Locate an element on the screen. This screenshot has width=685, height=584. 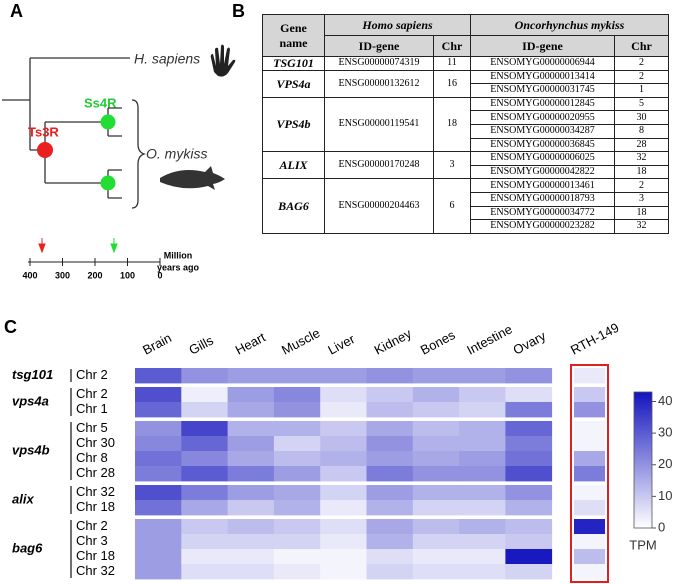
table-row: Gene name Homo sapiens Oncorhynchus mykiss is located at coordinates (465, 35).